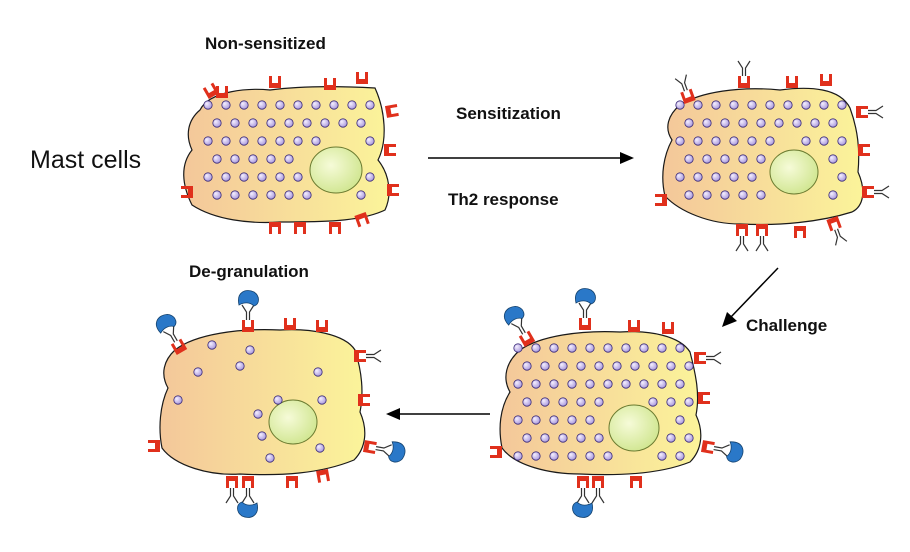 This screenshot has height=552, width=910. I want to click on cell-membrane, so click(286, 155).